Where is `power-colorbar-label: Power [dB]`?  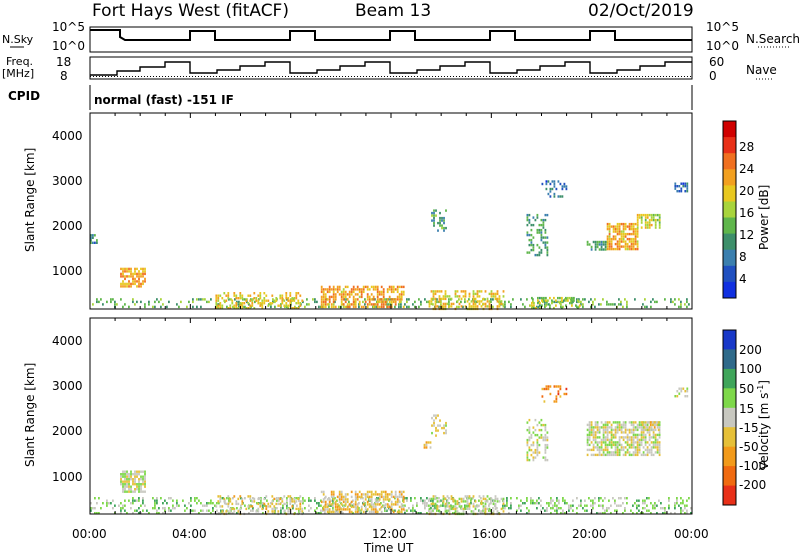 power-colorbar-label: Power [dB] is located at coordinates (764, 217).